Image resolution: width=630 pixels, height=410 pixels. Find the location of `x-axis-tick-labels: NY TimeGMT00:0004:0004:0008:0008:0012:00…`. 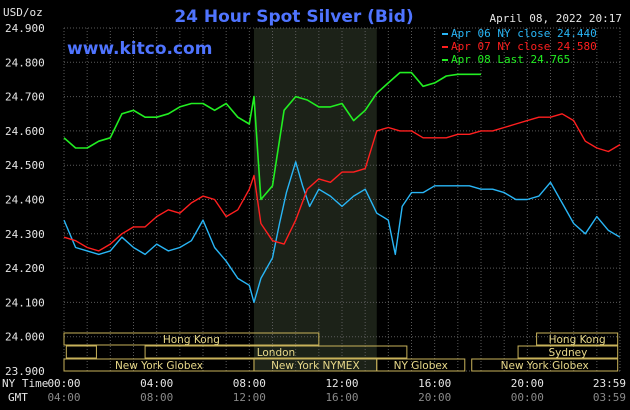

x-axis-tick-labels: NY TimeGMT00:0004:0004:0008:0008:0012:00… is located at coordinates (314, 390).